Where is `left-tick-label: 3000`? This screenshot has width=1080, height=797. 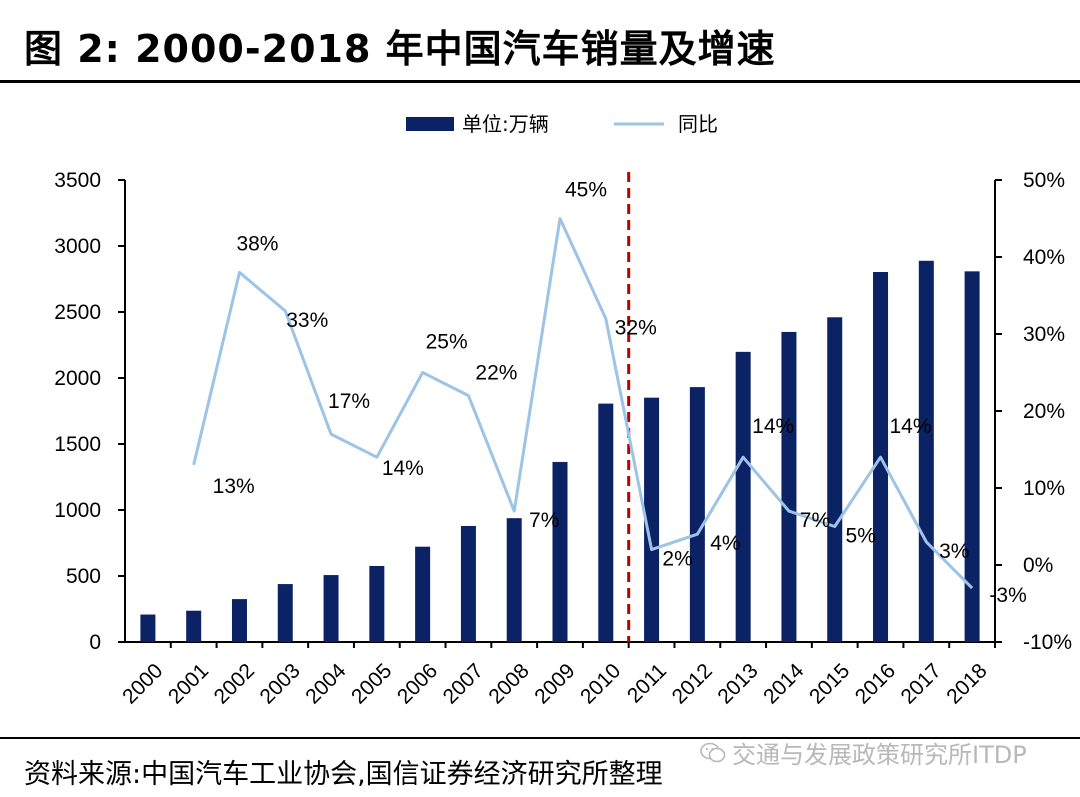
left-tick-label: 3000 is located at coordinates (77, 246).